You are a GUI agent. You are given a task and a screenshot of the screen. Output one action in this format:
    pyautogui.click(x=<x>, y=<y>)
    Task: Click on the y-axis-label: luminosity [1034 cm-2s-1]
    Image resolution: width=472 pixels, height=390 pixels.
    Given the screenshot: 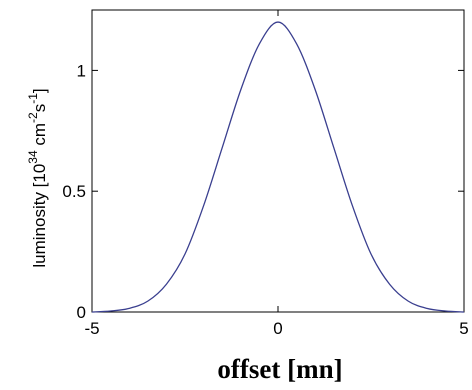 What is the action you would take?
    pyautogui.click(x=37, y=177)
    